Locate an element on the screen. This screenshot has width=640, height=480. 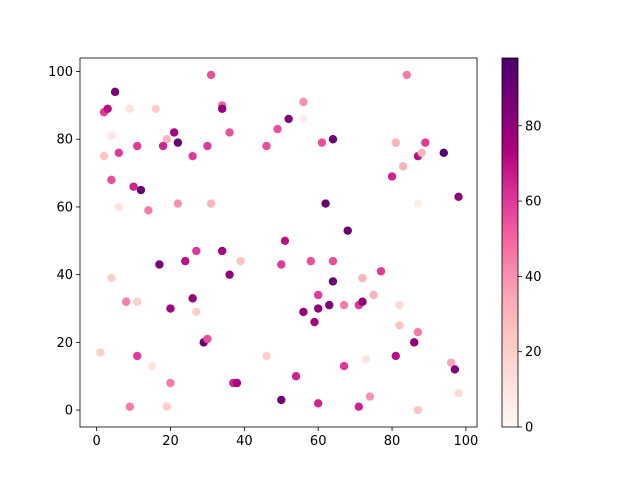
colorbar-tick-label: 20 is located at coordinates (533, 352).